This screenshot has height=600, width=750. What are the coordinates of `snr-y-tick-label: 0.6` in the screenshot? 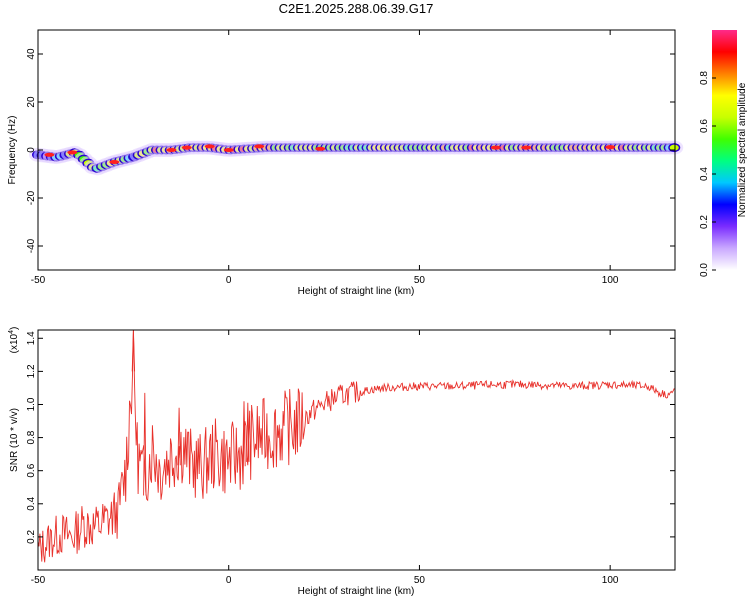 It's located at (31, 470).